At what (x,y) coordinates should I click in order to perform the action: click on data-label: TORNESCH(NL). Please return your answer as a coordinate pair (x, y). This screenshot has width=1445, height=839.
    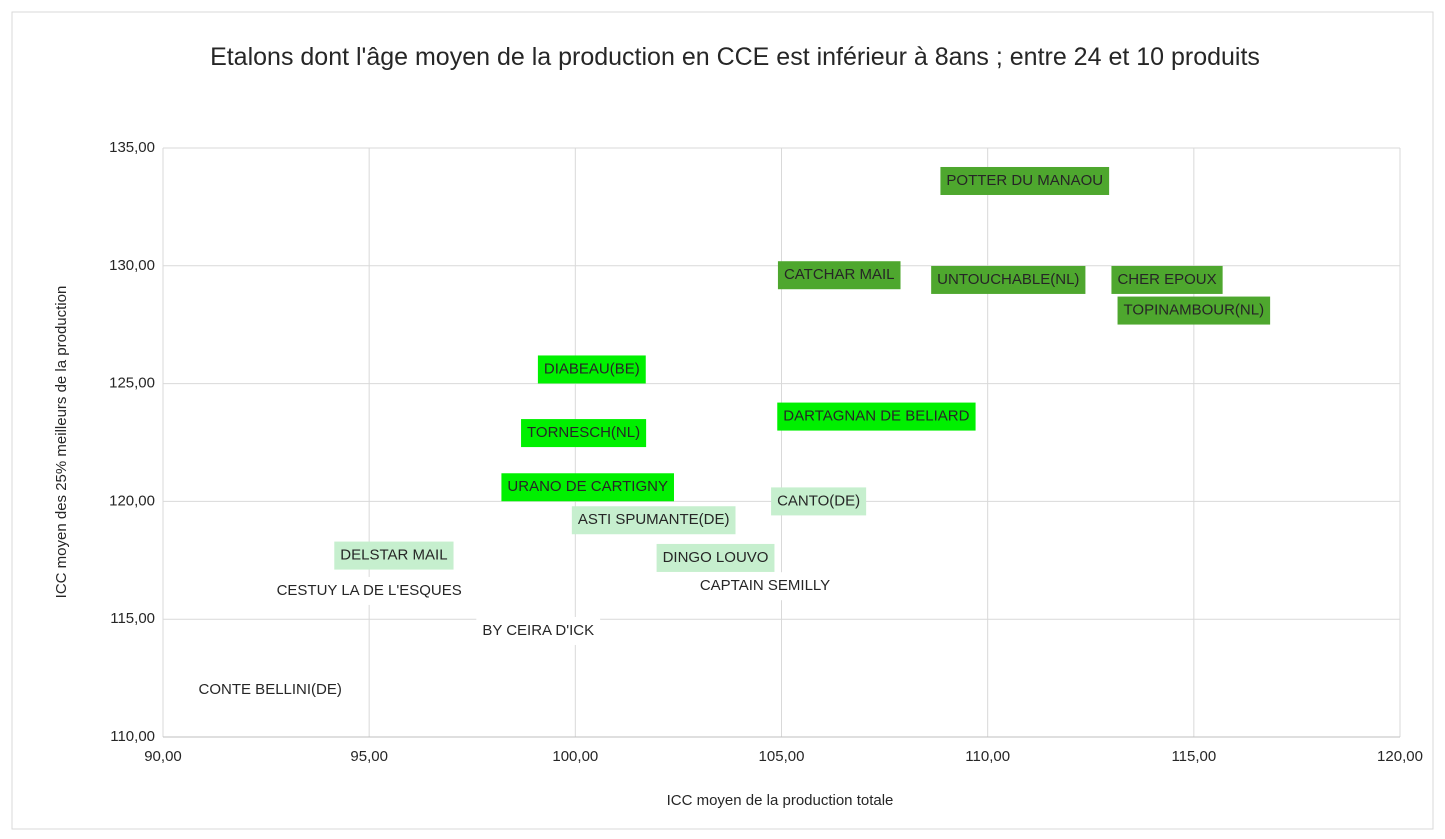
    Looking at the image, I should click on (583, 432).